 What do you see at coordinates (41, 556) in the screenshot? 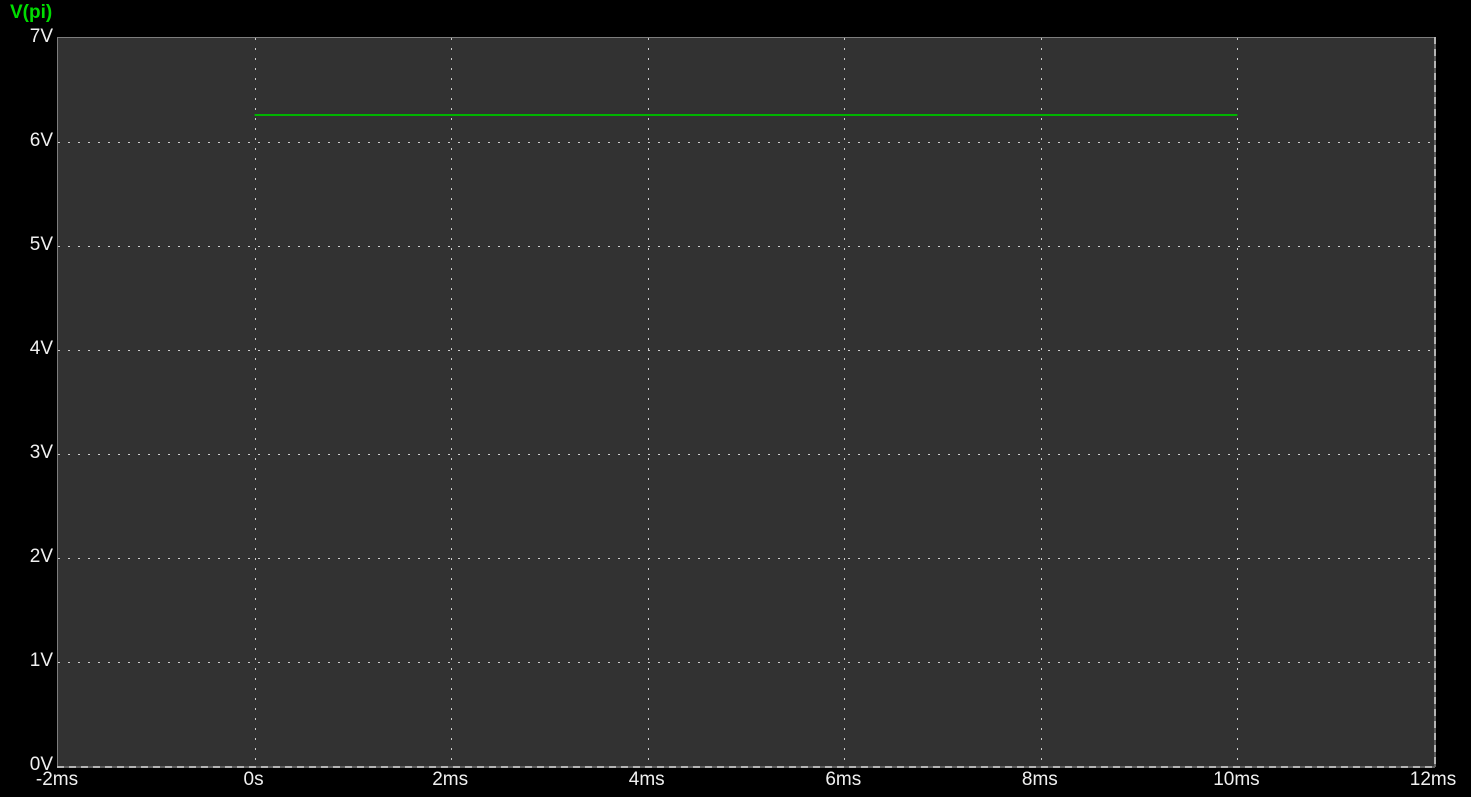
I see `y-tick-label: 2V` at bounding box center [41, 556].